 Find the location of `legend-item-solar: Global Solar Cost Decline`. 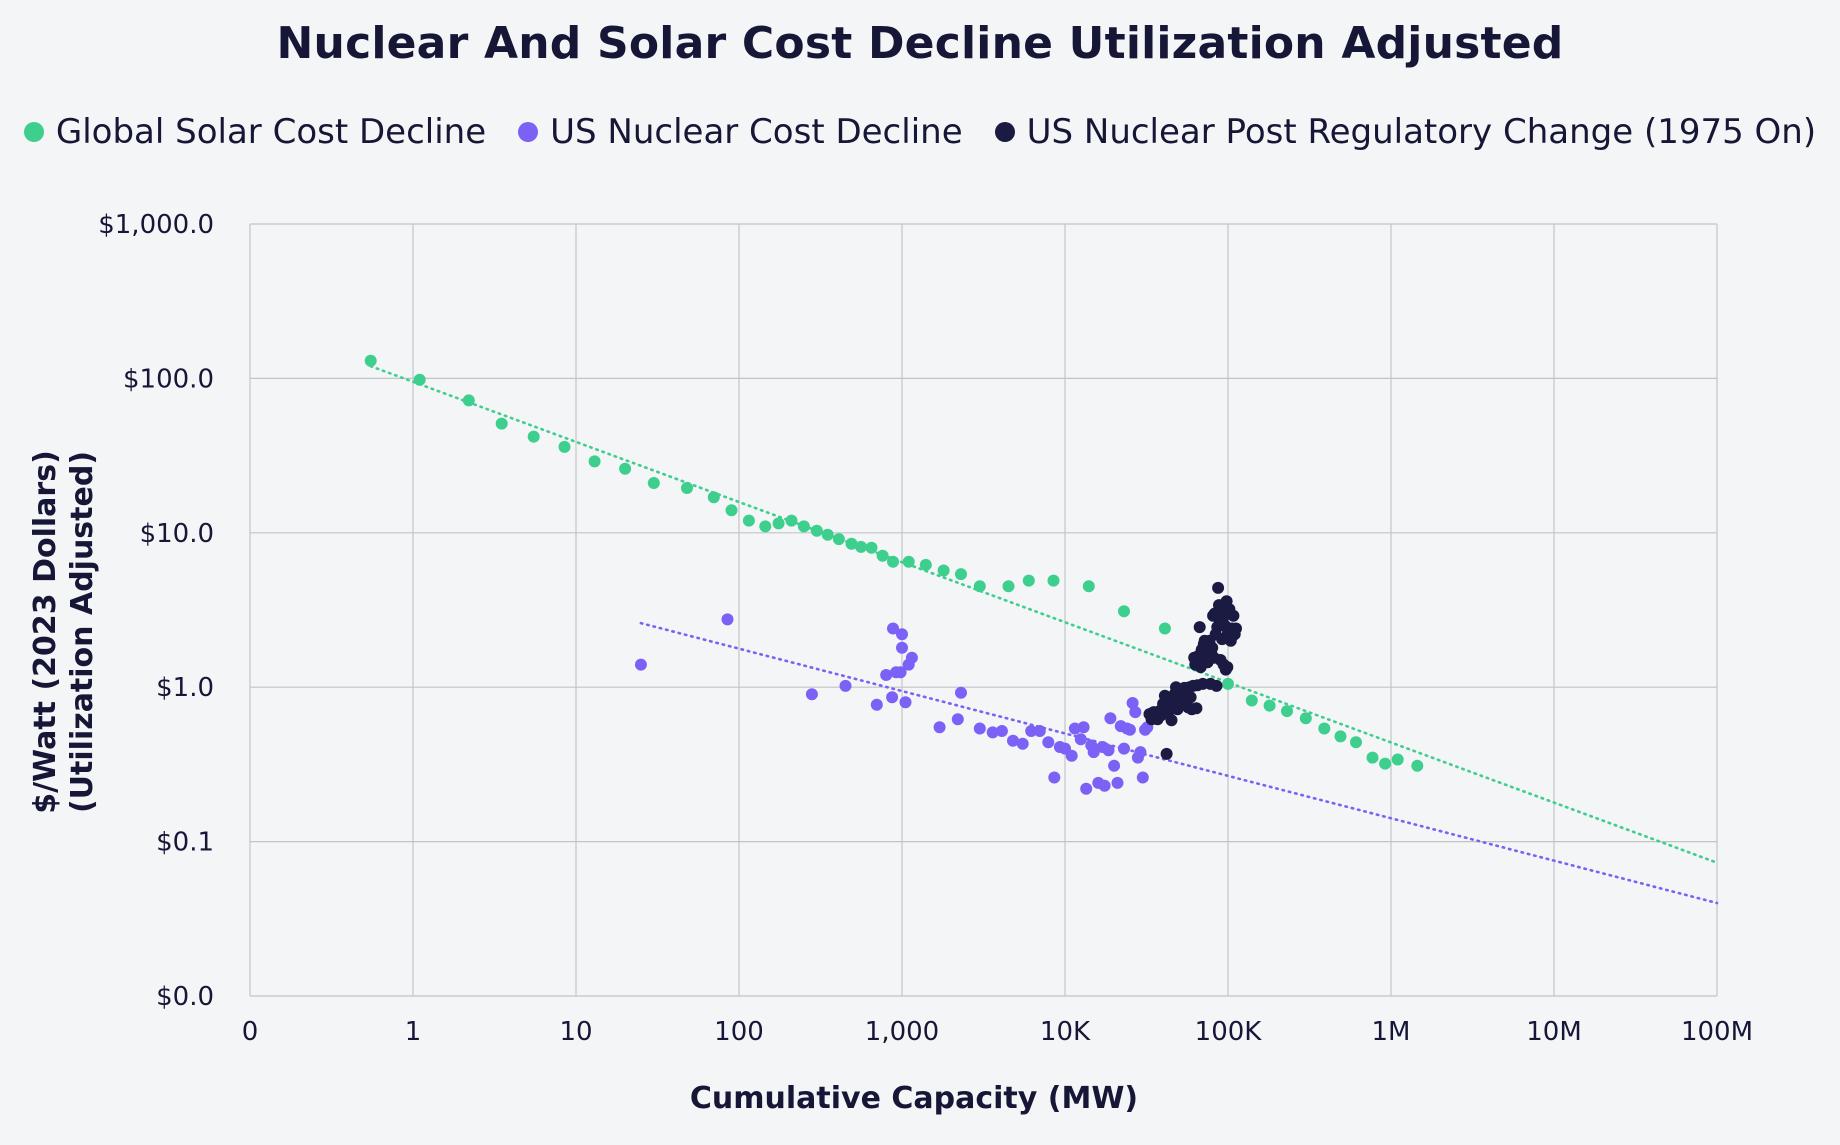

legend-item-solar: Global Solar Cost Decline is located at coordinates (254, 132).